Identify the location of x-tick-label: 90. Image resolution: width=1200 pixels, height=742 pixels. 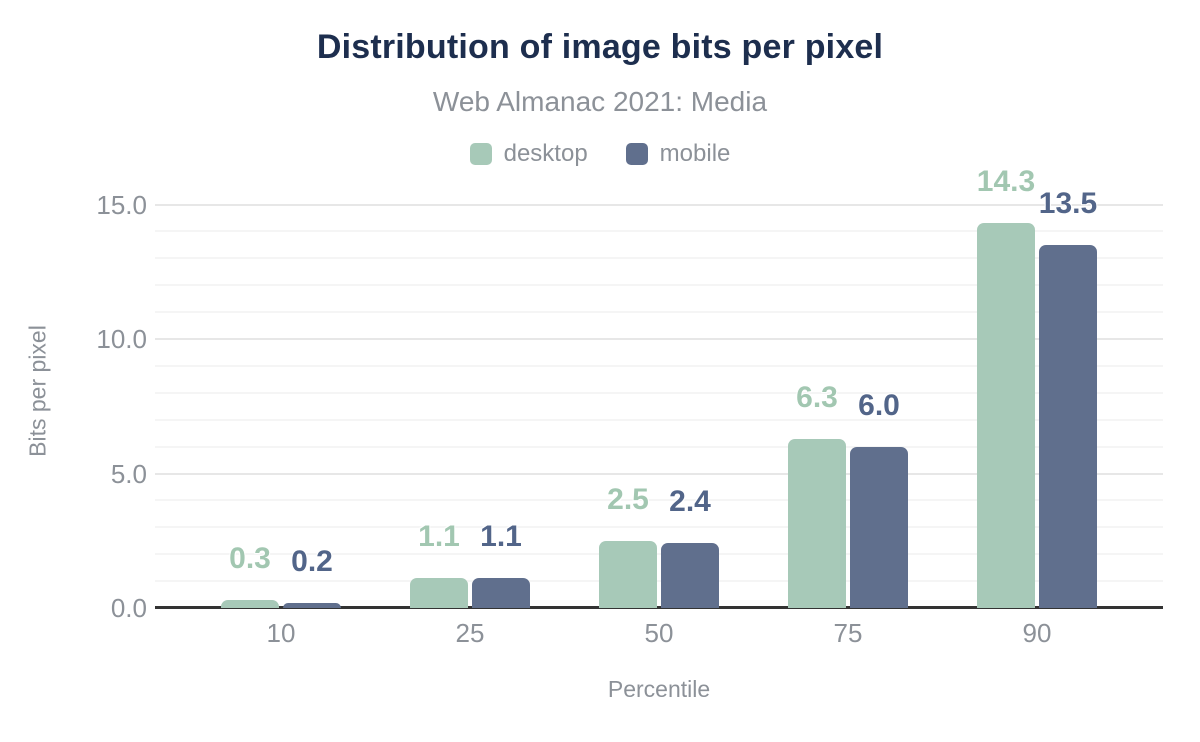
(1037, 633).